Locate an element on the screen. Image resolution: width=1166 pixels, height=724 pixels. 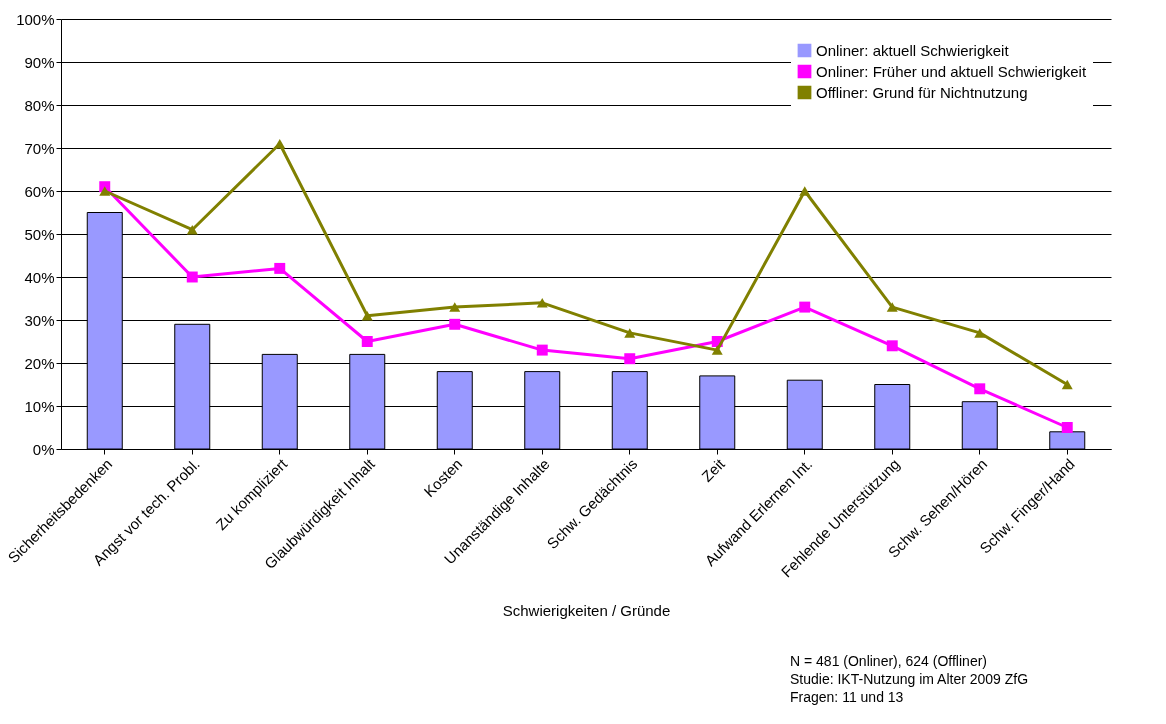
text: Studie: IKT-Nutzung im Alter 2009 ZfG is located at coordinates (909, 679).